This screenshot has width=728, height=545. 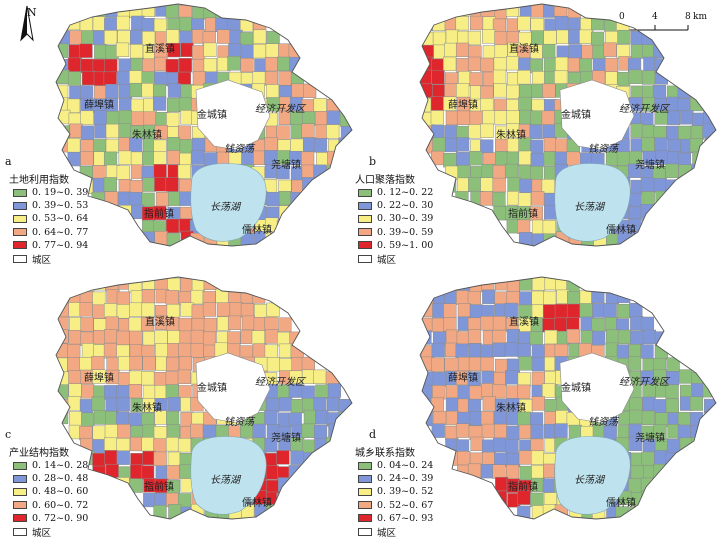 I want to click on place-xuebu: 薛埠镇, so click(x=463, y=378).